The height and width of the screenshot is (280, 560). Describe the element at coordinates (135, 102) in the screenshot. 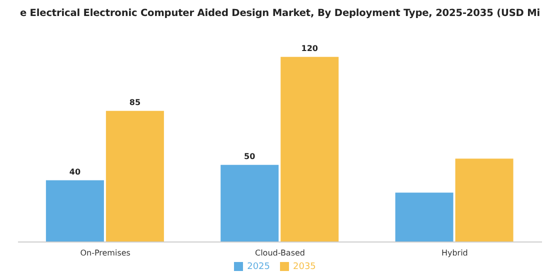

I see `data-label: 85` at that location.